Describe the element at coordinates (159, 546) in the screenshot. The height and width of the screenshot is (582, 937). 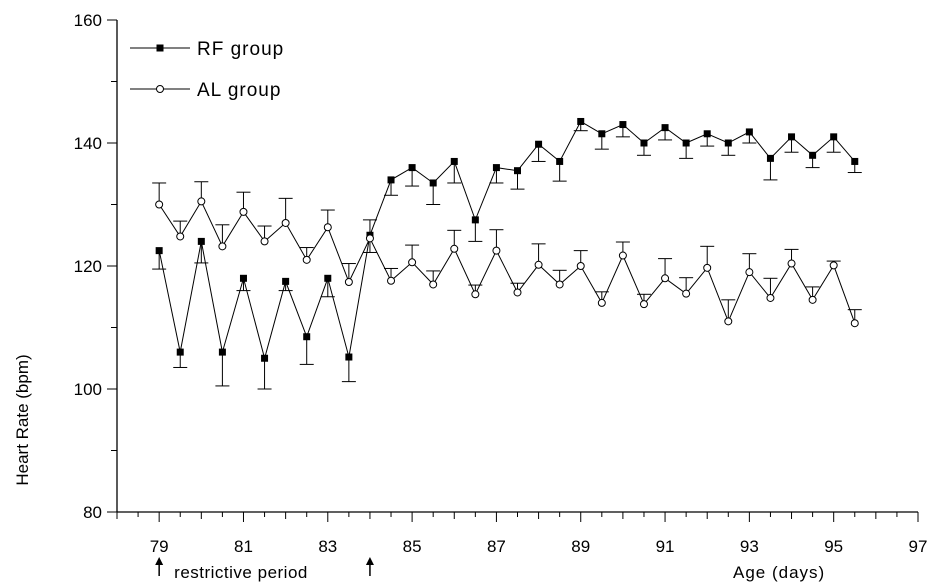
I see `x-tick-label: 79` at that location.